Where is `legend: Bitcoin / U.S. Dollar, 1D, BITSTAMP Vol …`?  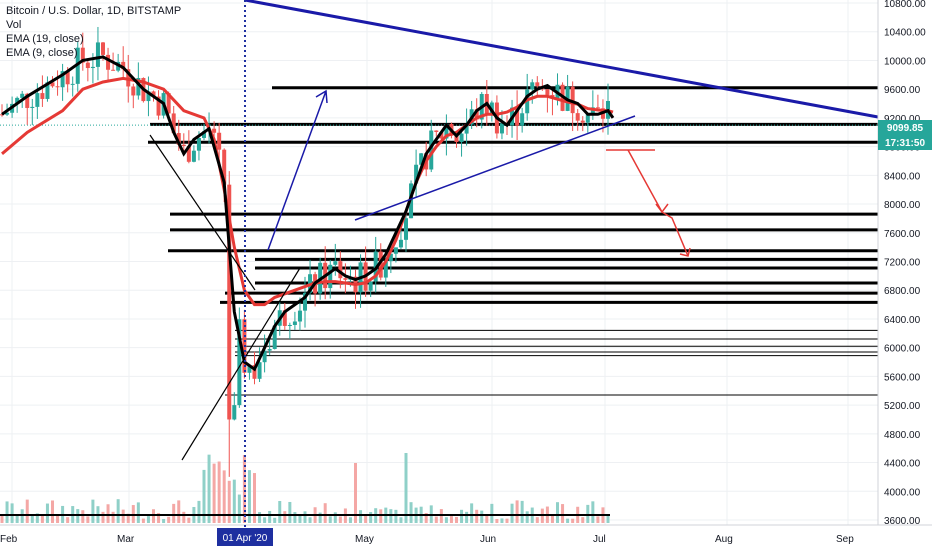
legend: Bitcoin / U.S. Dollar, 1D, BITSTAMP Vol … is located at coordinates (93, 32).